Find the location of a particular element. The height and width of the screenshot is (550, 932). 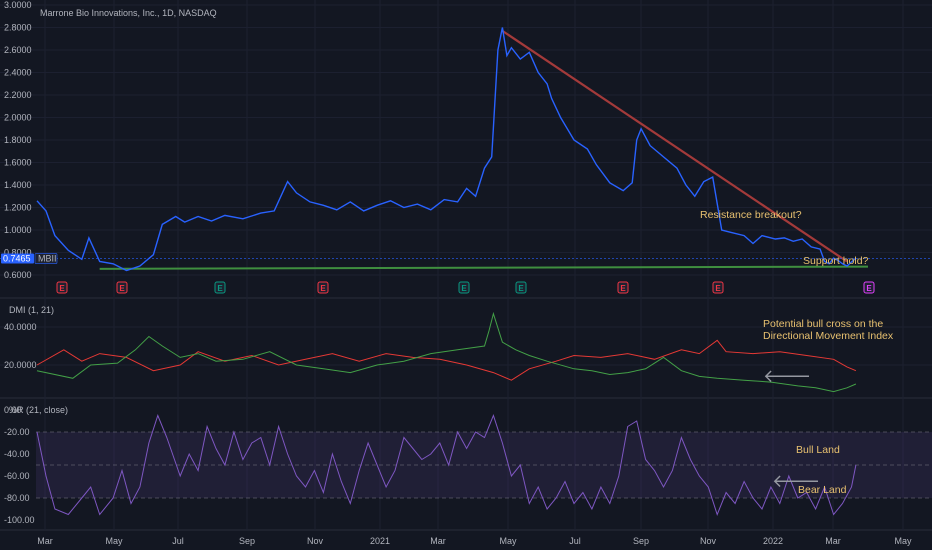

price-tick-label: 0.8000 is located at coordinates (18, 253).